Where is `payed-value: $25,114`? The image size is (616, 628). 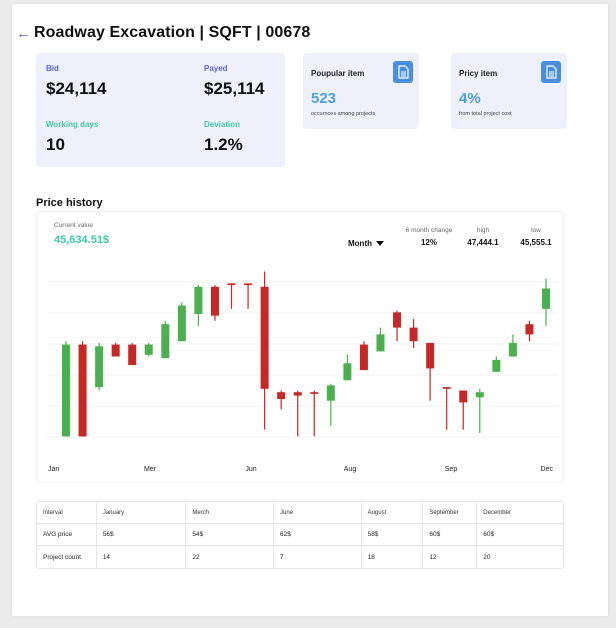
payed-value: $25,114 is located at coordinates (234, 88).